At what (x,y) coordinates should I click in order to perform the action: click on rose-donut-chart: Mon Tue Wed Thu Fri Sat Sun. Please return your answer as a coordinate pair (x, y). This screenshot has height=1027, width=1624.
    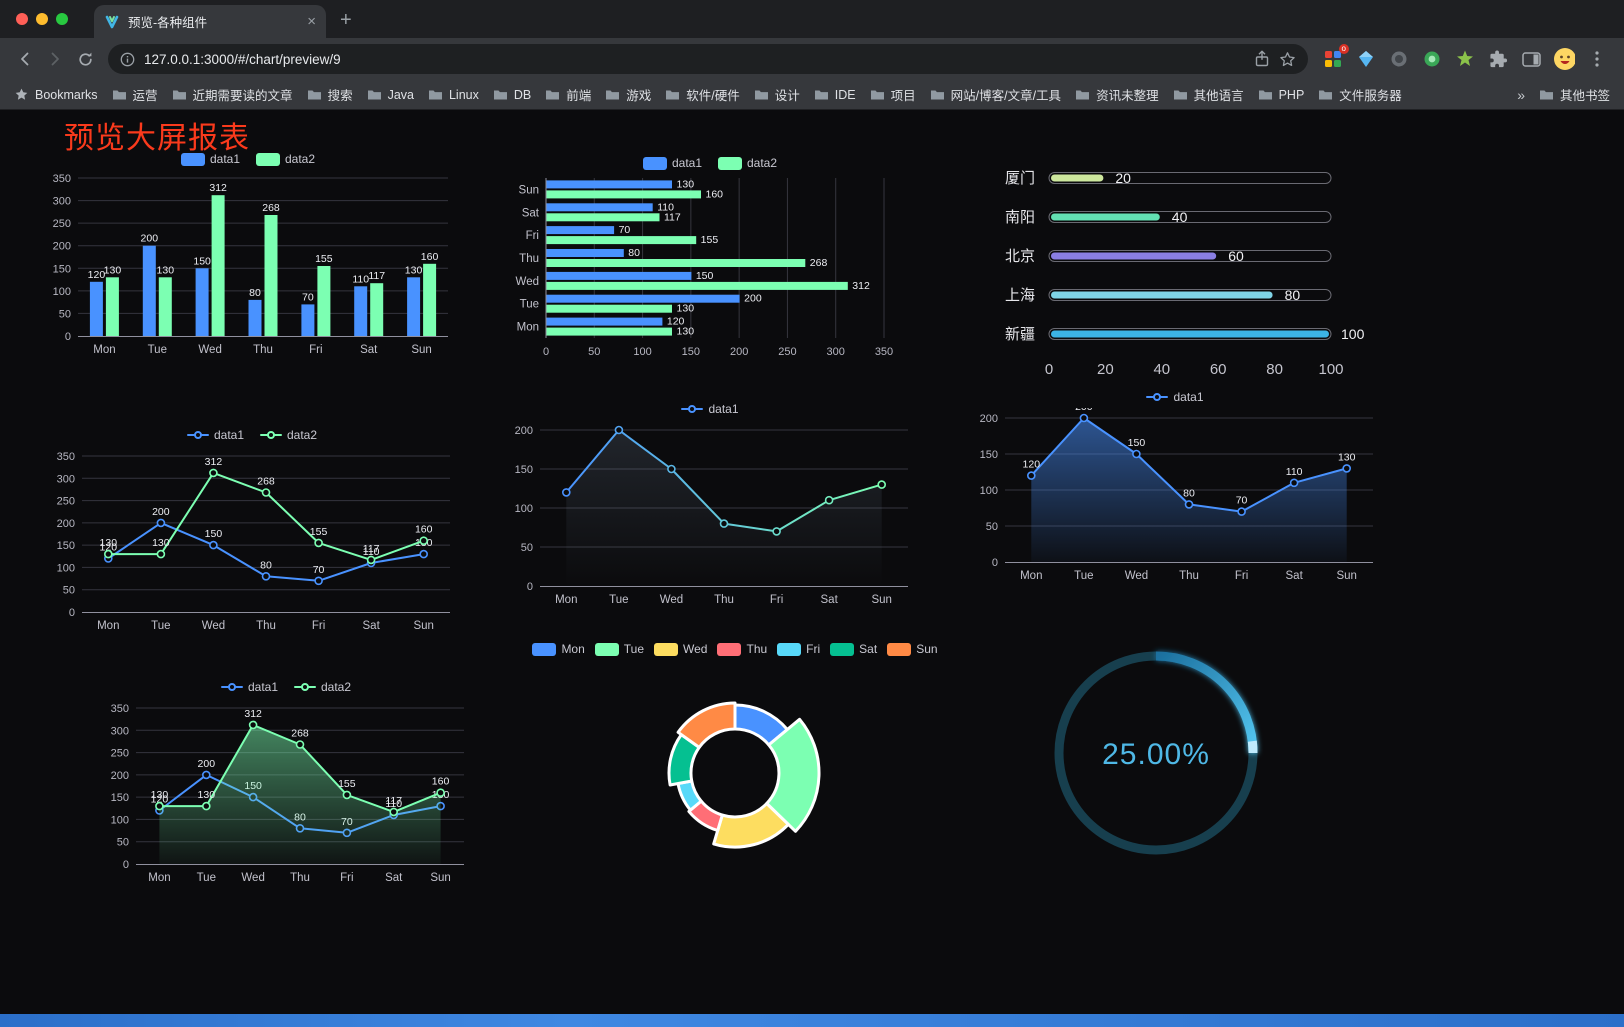
    Looking at the image, I should click on (735, 768).